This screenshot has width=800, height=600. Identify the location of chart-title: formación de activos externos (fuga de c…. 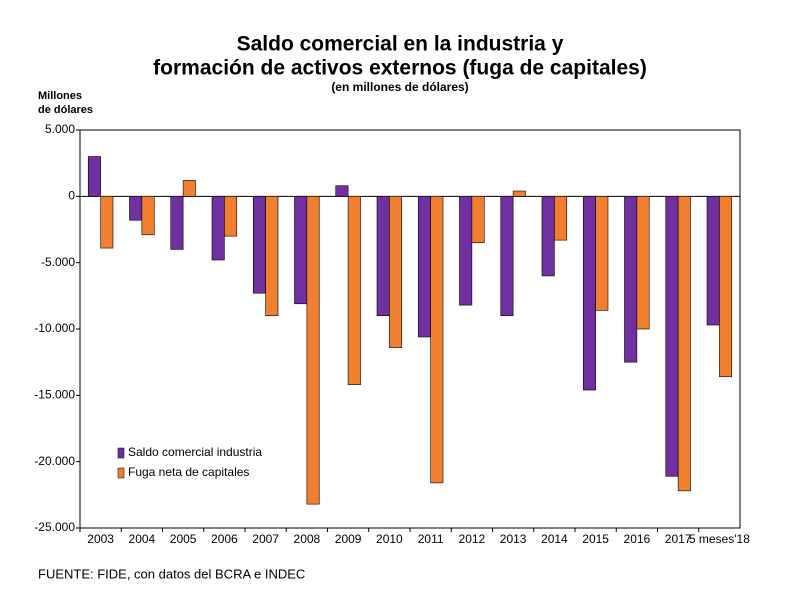
(400, 68).